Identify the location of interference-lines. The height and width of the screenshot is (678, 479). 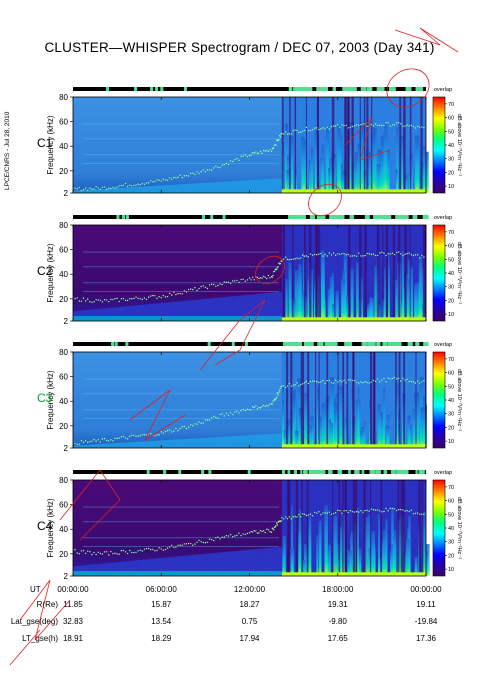
(181, 526).